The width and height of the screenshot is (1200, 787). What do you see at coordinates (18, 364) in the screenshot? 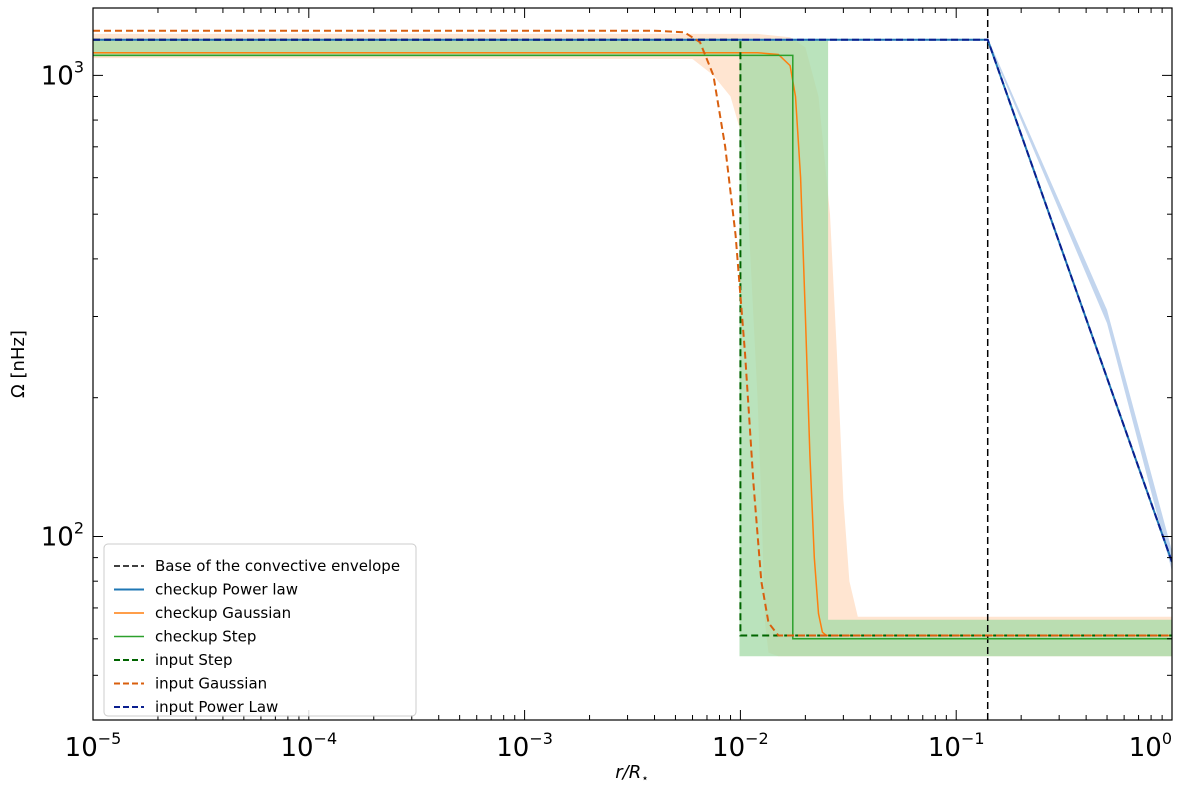
I see `y-axis-label: Ω [nHz]` at bounding box center [18, 364].